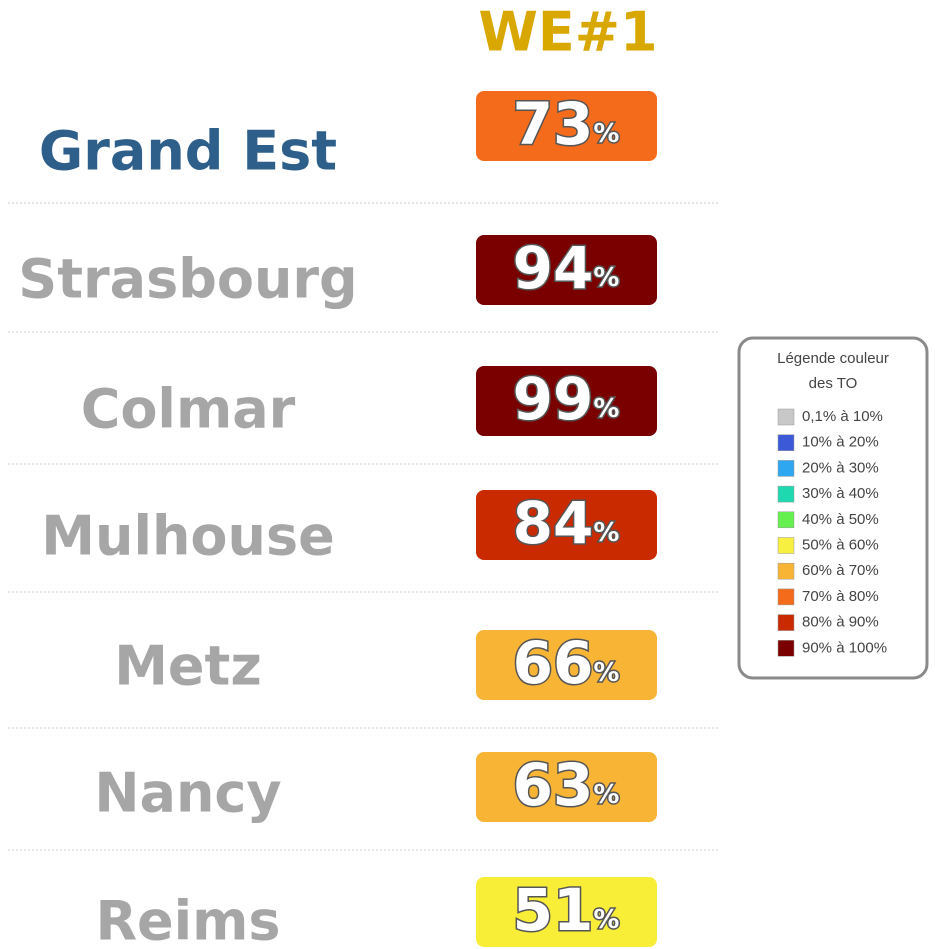 The height and width of the screenshot is (949, 935). I want to click on legend-label: 80% à 90%, so click(840, 622).